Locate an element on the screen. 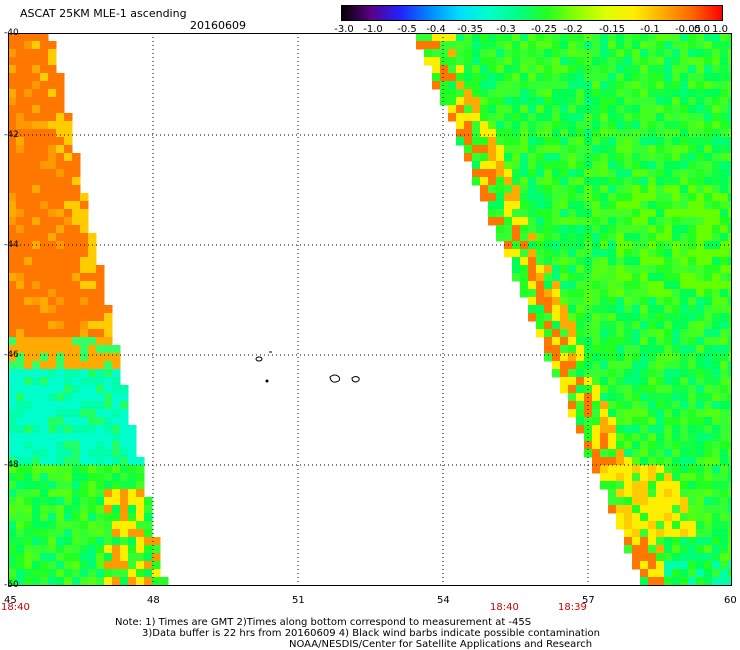  colorbar-label: -0.3 is located at coordinates (506, 29).